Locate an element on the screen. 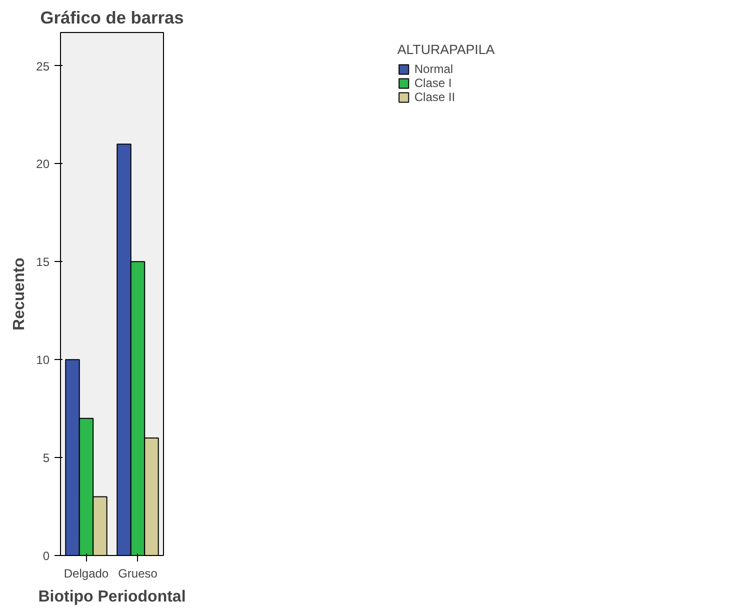 The image size is (729, 615). x-tick-label: Grueso is located at coordinates (138, 573).